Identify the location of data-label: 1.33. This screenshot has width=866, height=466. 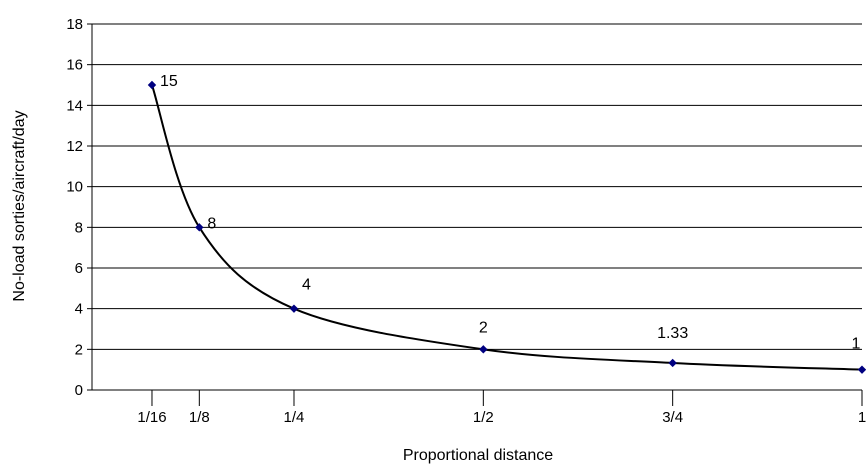
(672, 333).